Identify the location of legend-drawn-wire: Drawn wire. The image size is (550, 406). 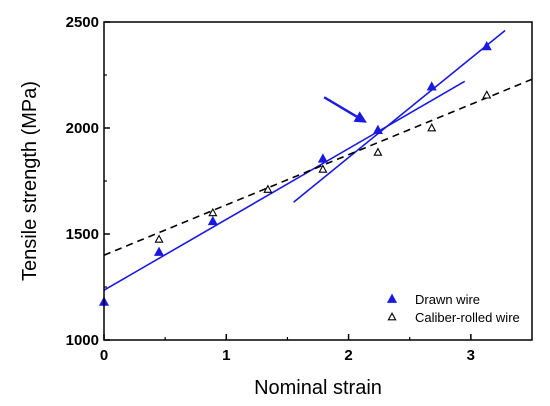
(433, 299).